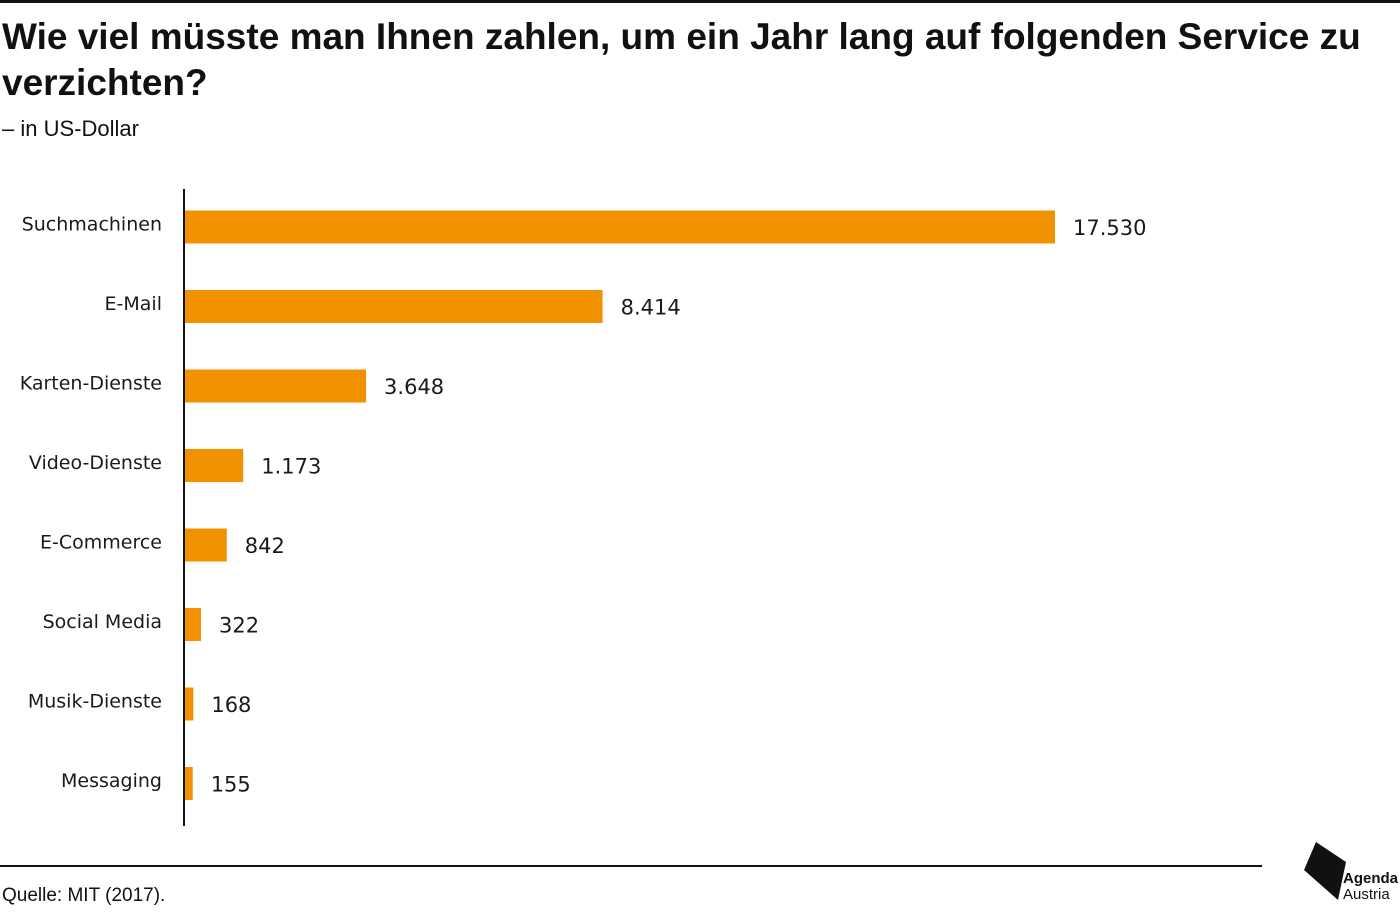 The width and height of the screenshot is (1400, 912). What do you see at coordinates (1109, 228) in the screenshot?
I see `value-label: 17.530` at bounding box center [1109, 228].